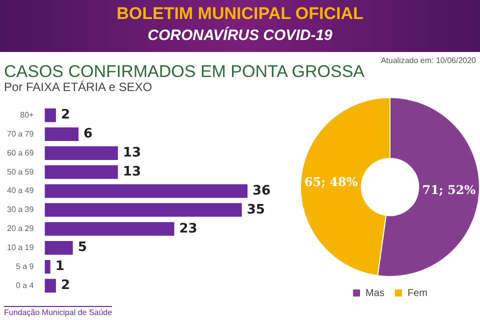 Image resolution: width=480 pixels, height=320 pixels. I want to click on y-tick-label: 10 a 19, so click(20, 247).